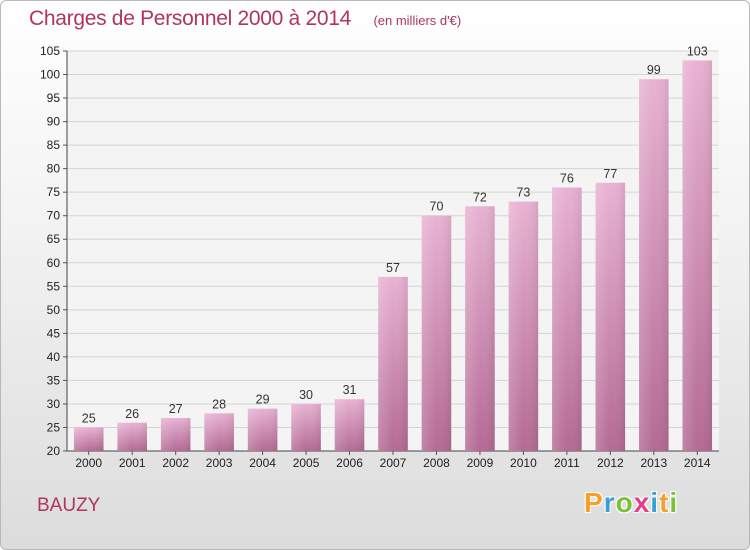  What do you see at coordinates (609, 502) in the screenshot?
I see `logo-letter: r` at bounding box center [609, 502].